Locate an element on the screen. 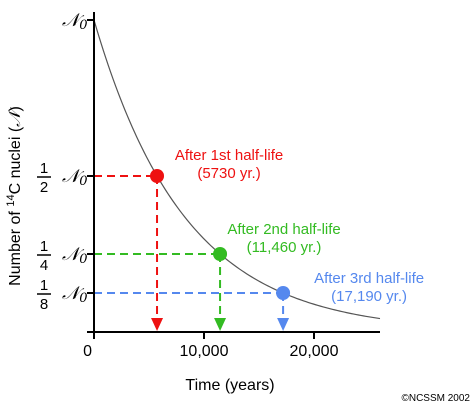 This screenshot has height=405, width=474. y-axis-label: Number of 14C nuclei (𝒩) is located at coordinates (14, 196).